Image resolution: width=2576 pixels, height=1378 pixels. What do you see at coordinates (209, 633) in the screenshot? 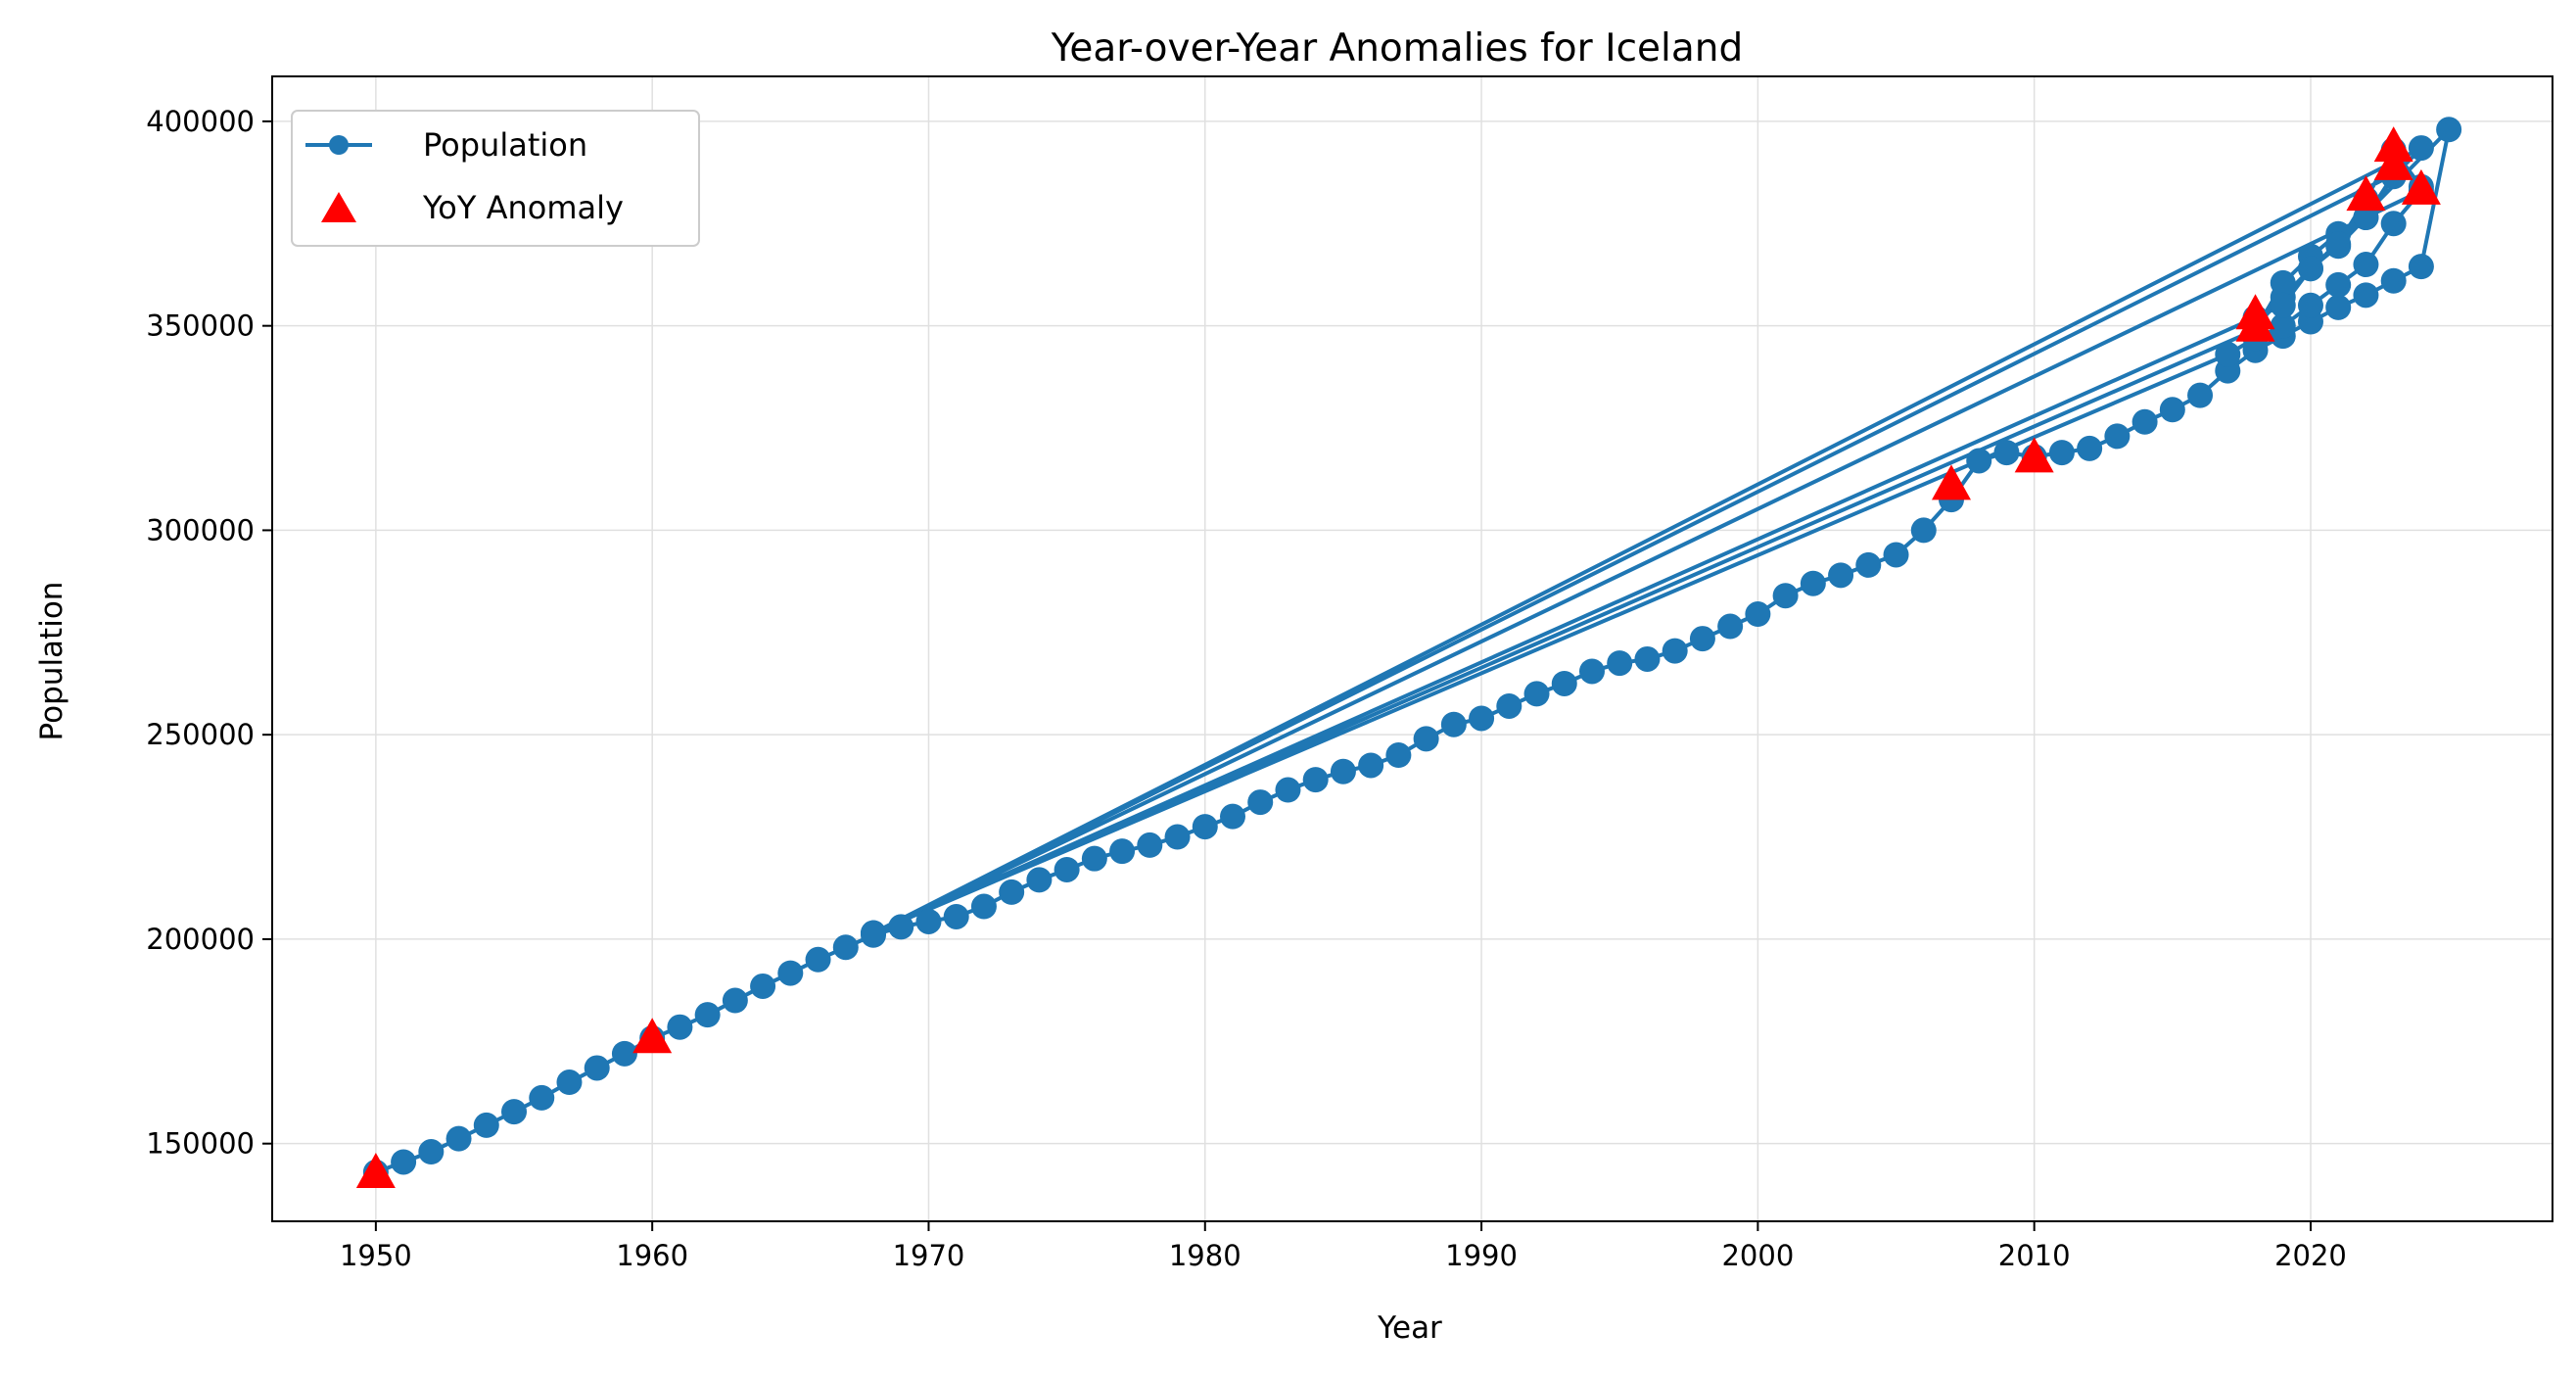
I see `y-axis-ticks: 150000 200000 250000 300000 350000 400000` at bounding box center [209, 633].